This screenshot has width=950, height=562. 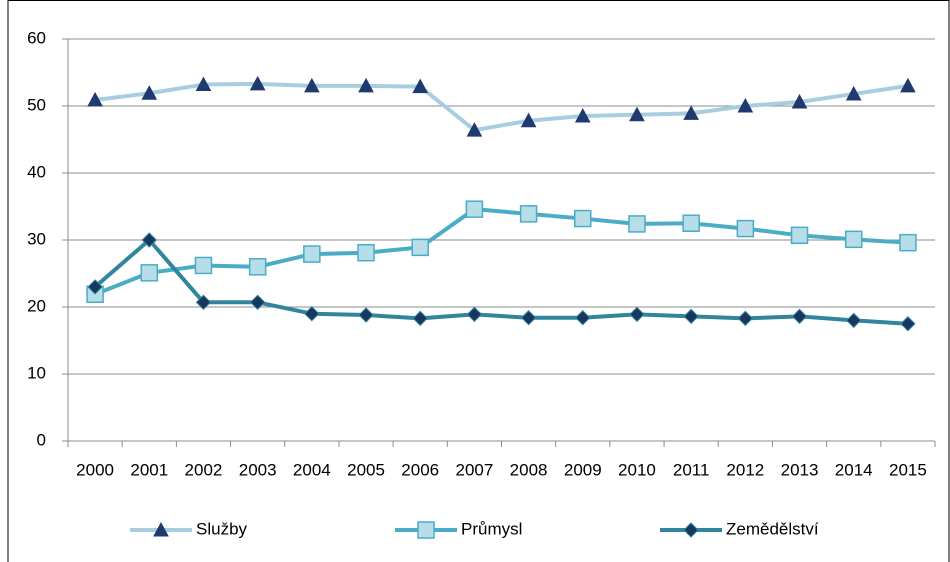 I want to click on y-tick-label: 0, so click(x=41, y=439).